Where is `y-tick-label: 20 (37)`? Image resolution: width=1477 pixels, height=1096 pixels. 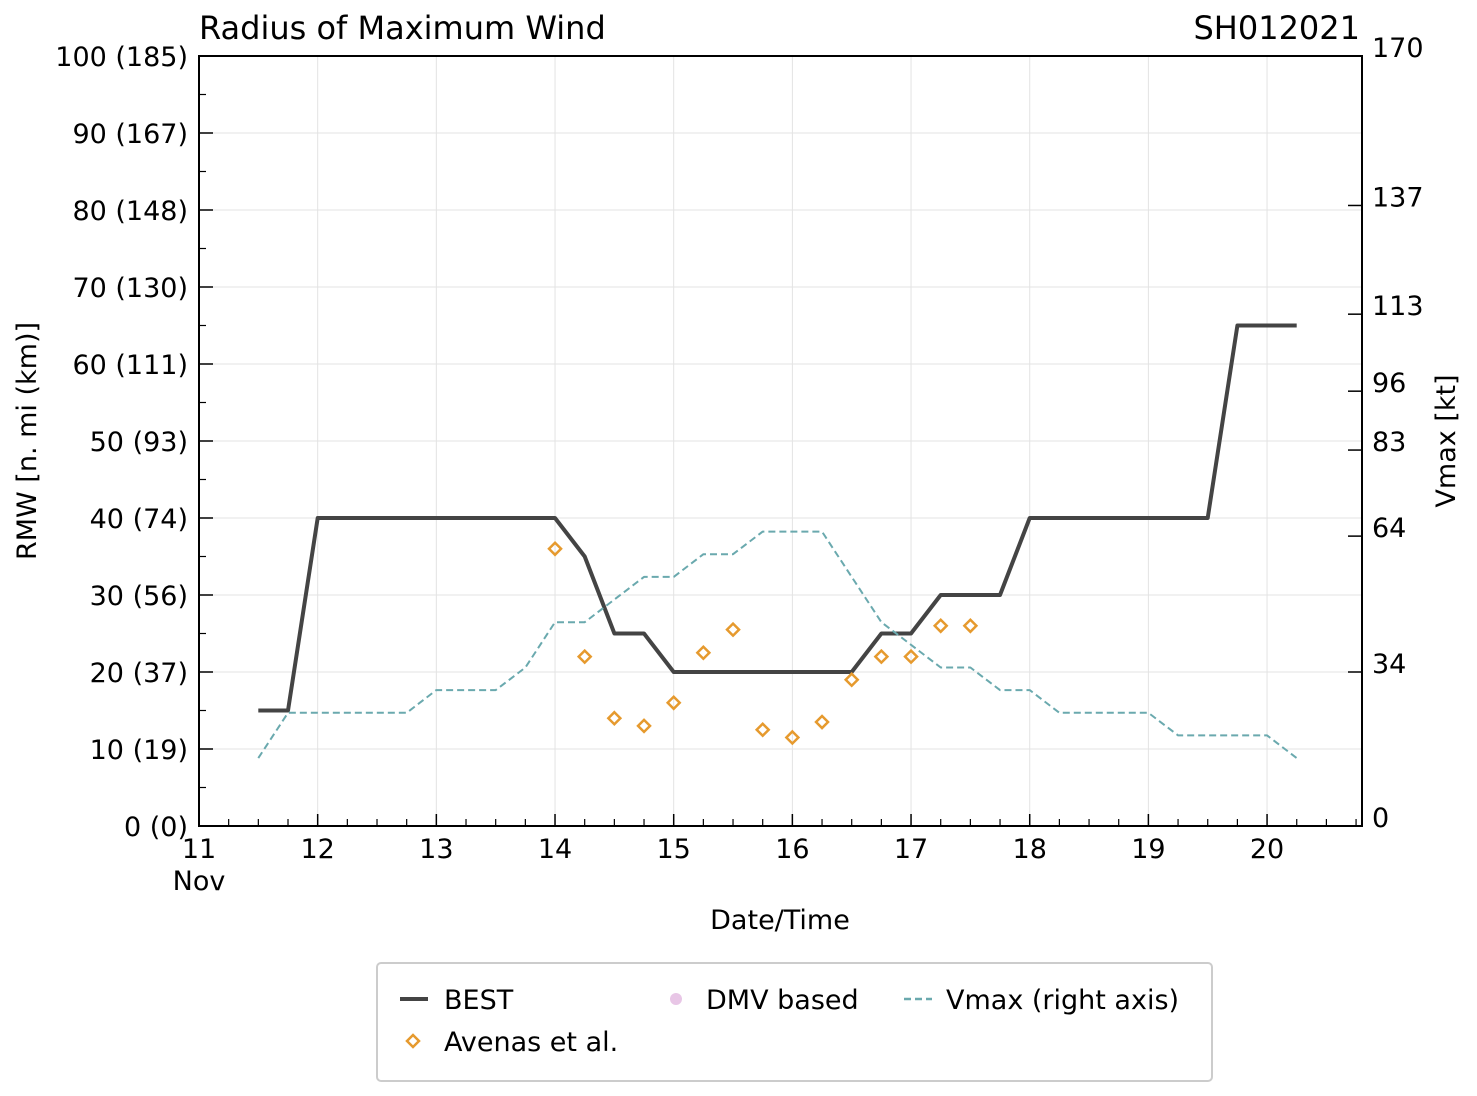 y-tick-label: 20 (37) is located at coordinates (139, 673).